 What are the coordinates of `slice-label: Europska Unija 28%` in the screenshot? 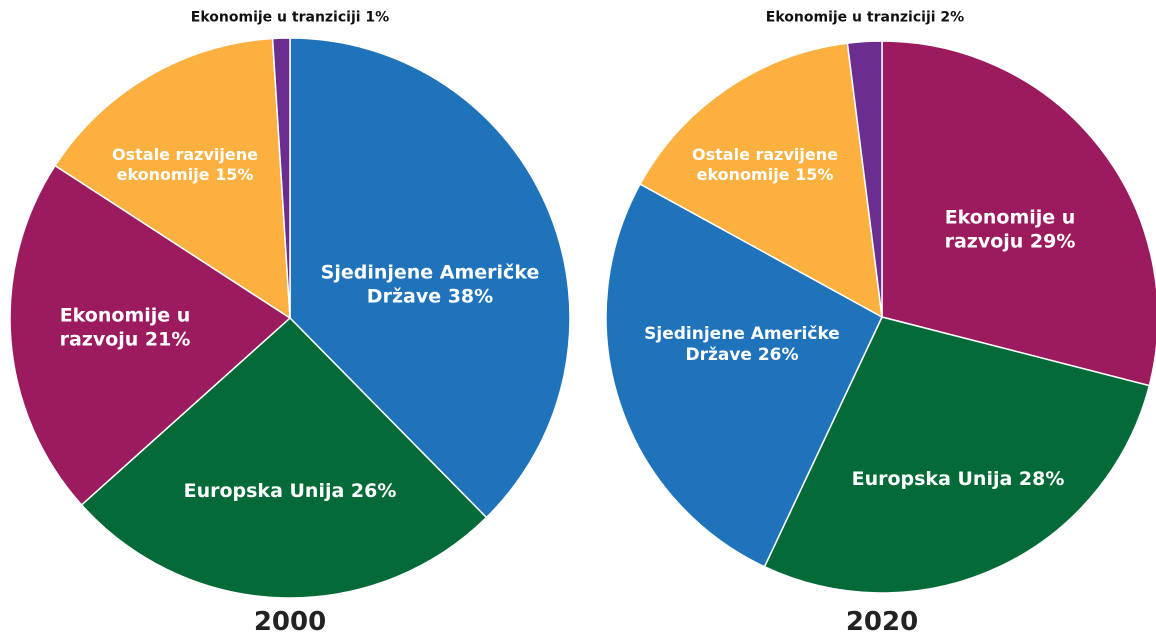 It's located at (958, 479).